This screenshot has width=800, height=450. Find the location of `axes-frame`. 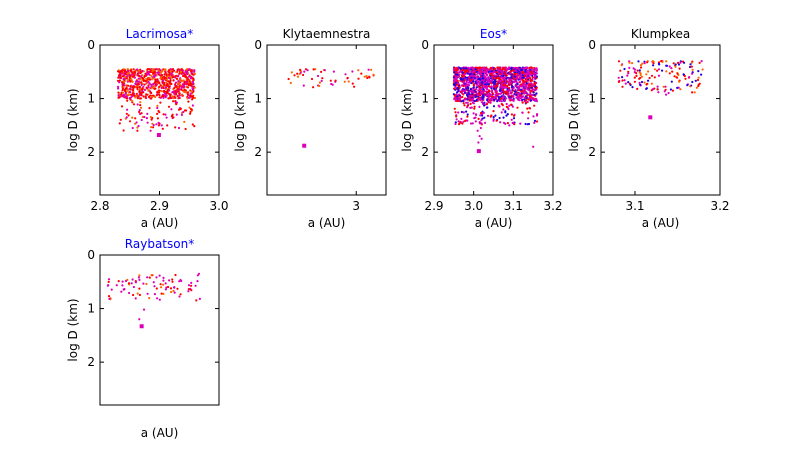

axes-frame is located at coordinates (493, 120).